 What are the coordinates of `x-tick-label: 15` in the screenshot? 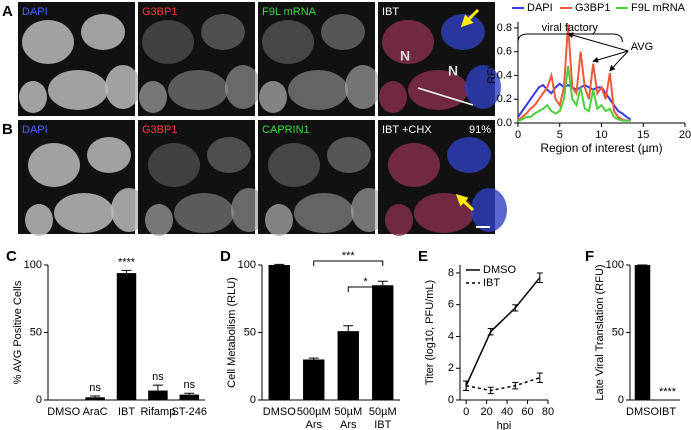 It's located at (643, 135).